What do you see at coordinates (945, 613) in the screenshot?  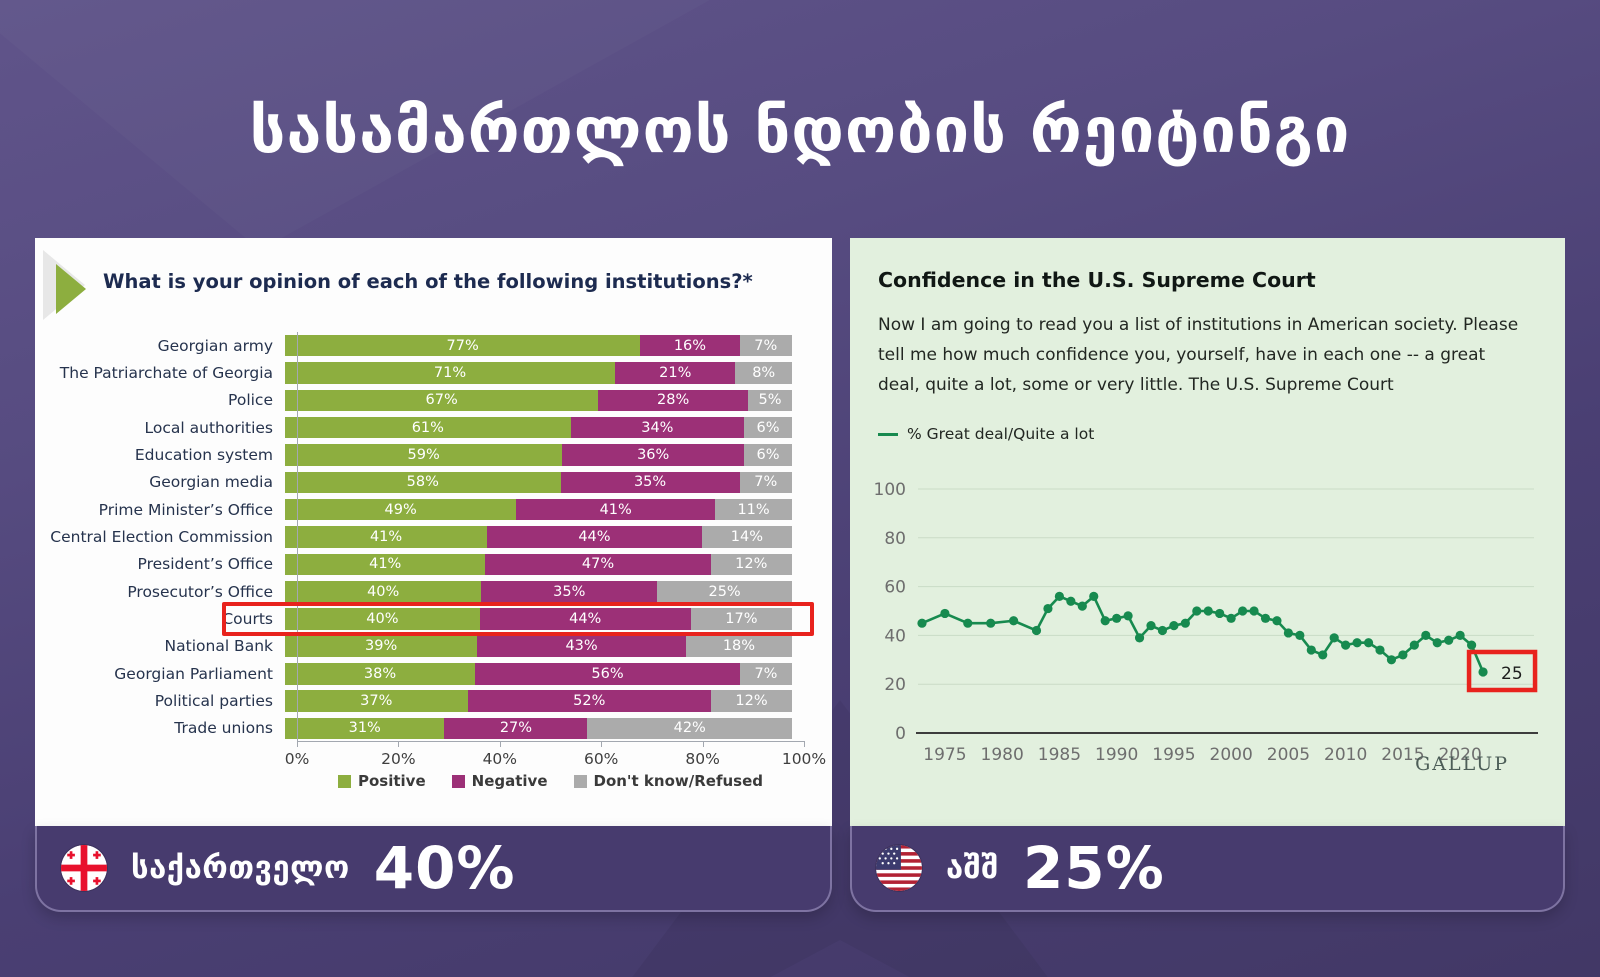 I see `data-point-1975` at bounding box center [945, 613].